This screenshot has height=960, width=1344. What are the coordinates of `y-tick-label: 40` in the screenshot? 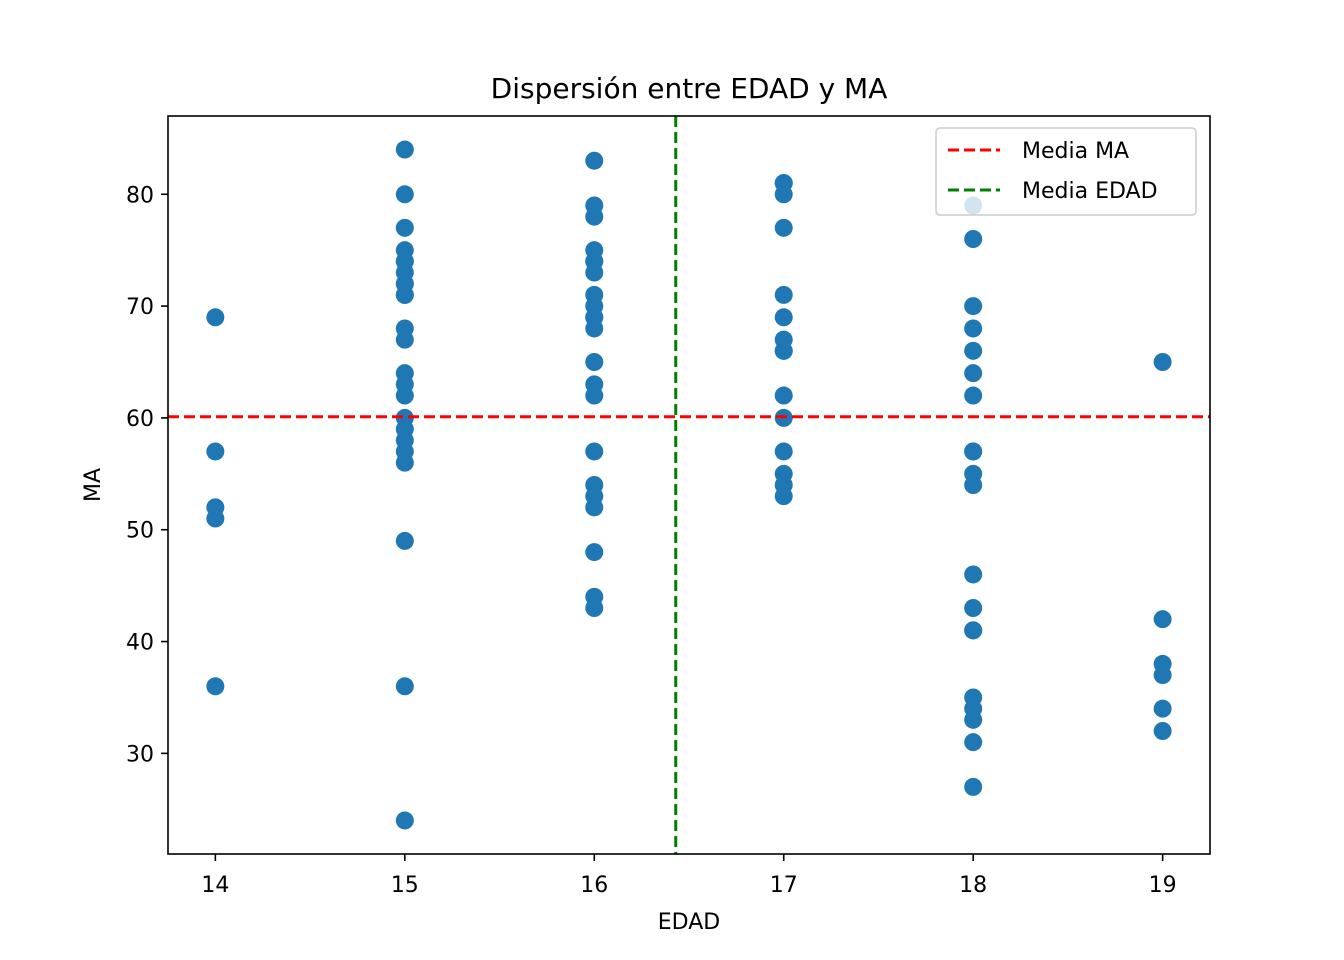 It's located at (140, 643).